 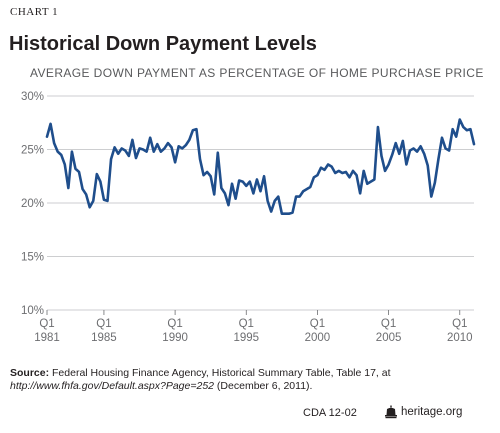 I want to click on brand-link: heritage.org, so click(x=423, y=412).